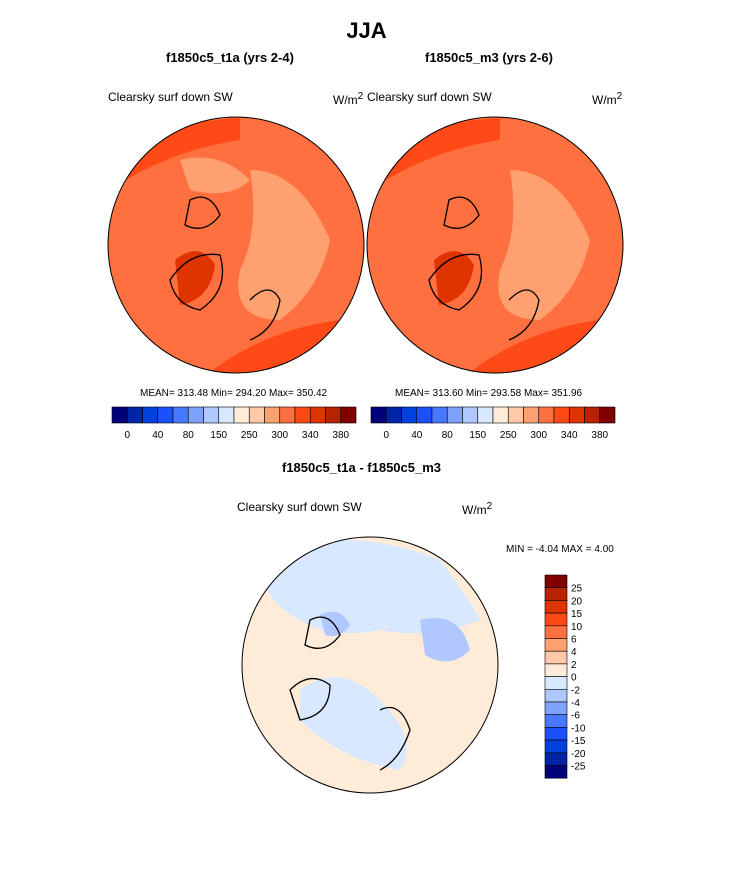  What do you see at coordinates (577, 589) in the screenshot?
I see `colorbar-tick-label: 25` at bounding box center [577, 589].